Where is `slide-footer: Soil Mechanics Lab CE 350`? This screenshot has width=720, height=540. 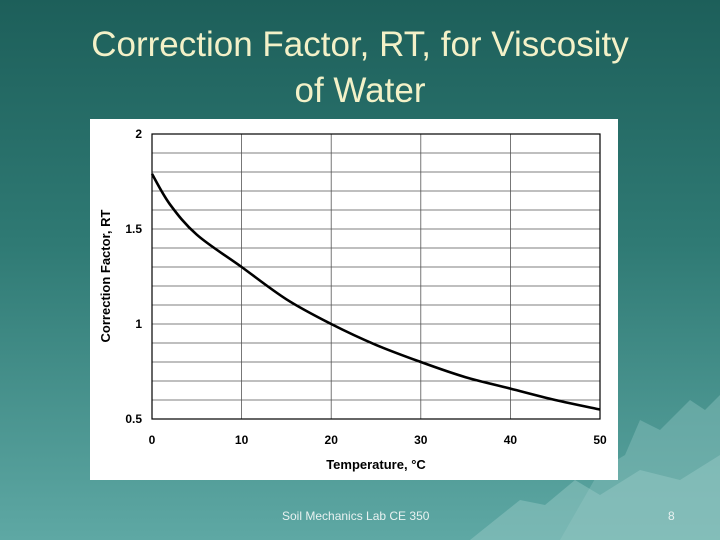 slide-footer: Soil Mechanics Lab CE 350 is located at coordinates (356, 516).